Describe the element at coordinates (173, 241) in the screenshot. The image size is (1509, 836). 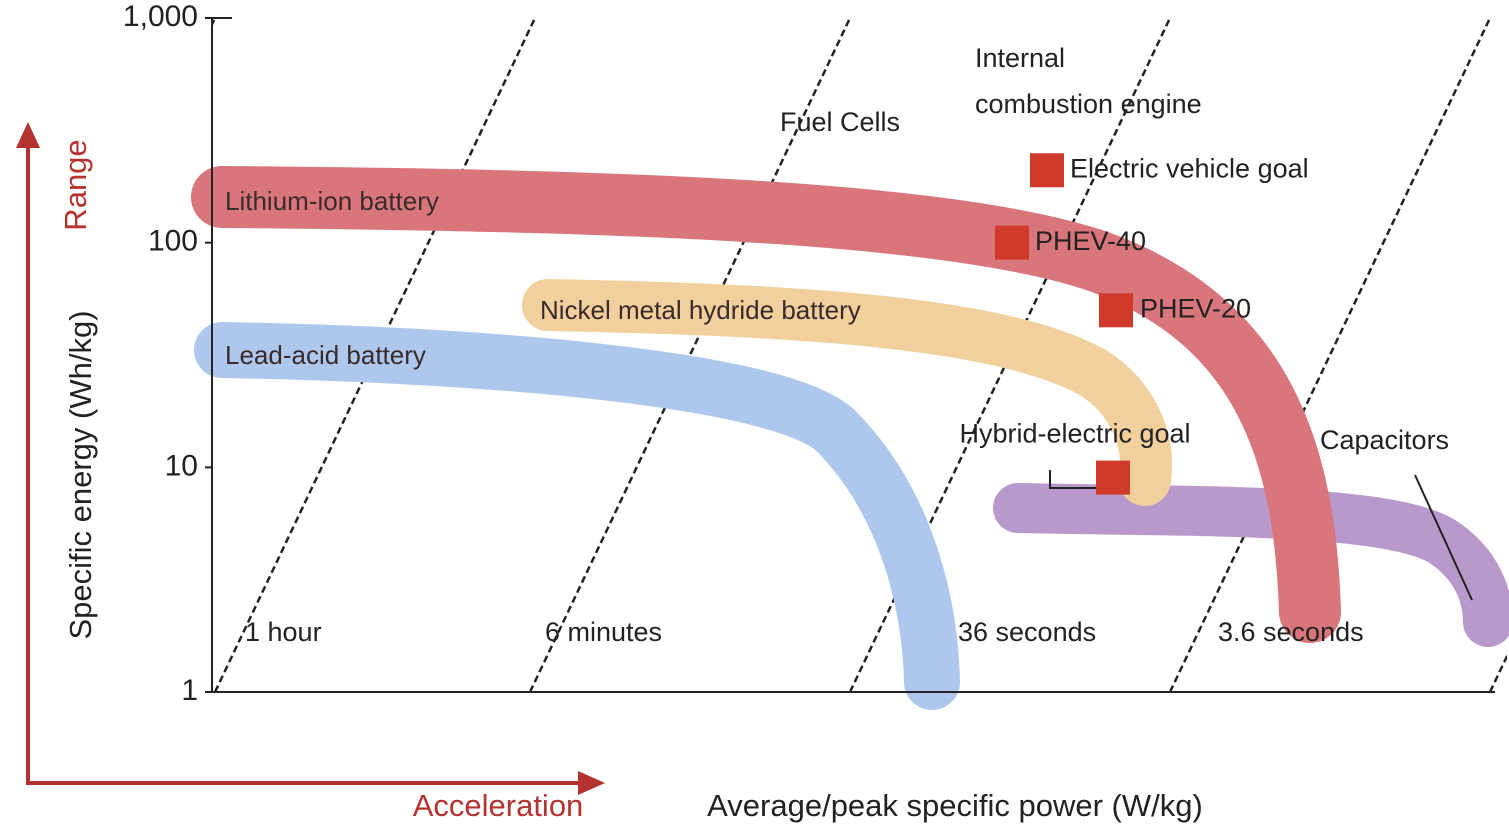
I see `y-tick-label: 100` at that location.